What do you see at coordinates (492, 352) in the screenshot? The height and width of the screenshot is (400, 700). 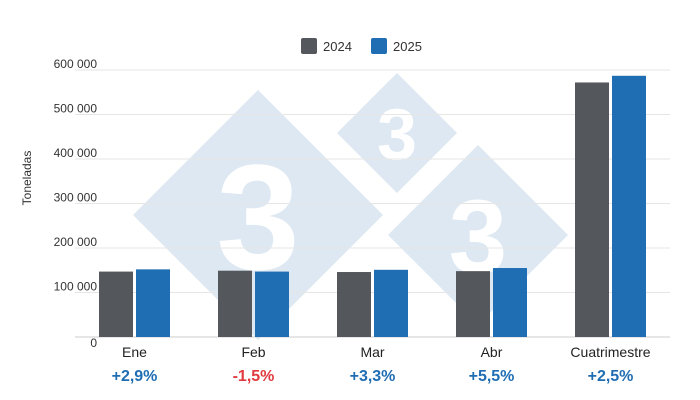 I see `x-tick-label: Abr` at bounding box center [492, 352].